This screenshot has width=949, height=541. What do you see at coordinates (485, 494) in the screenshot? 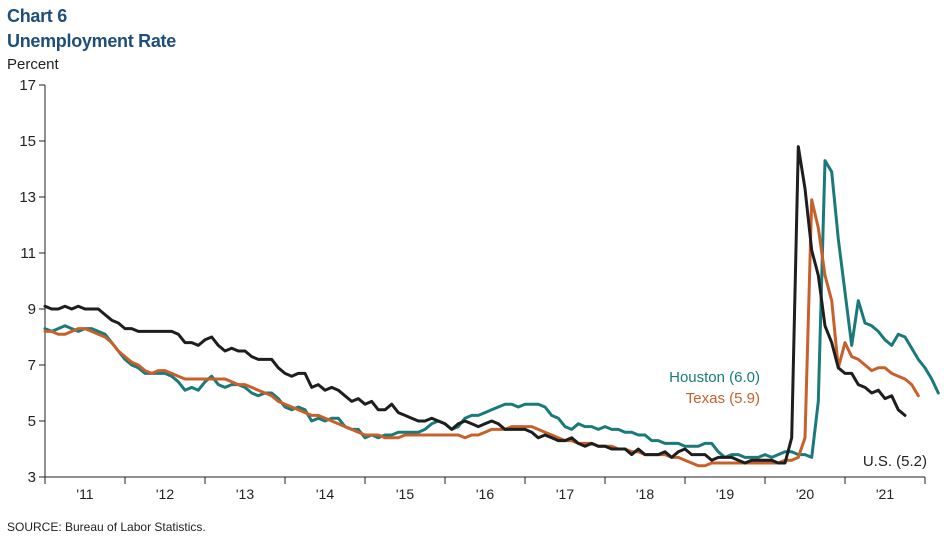
I see `x-tick-label: '16` at bounding box center [485, 494].